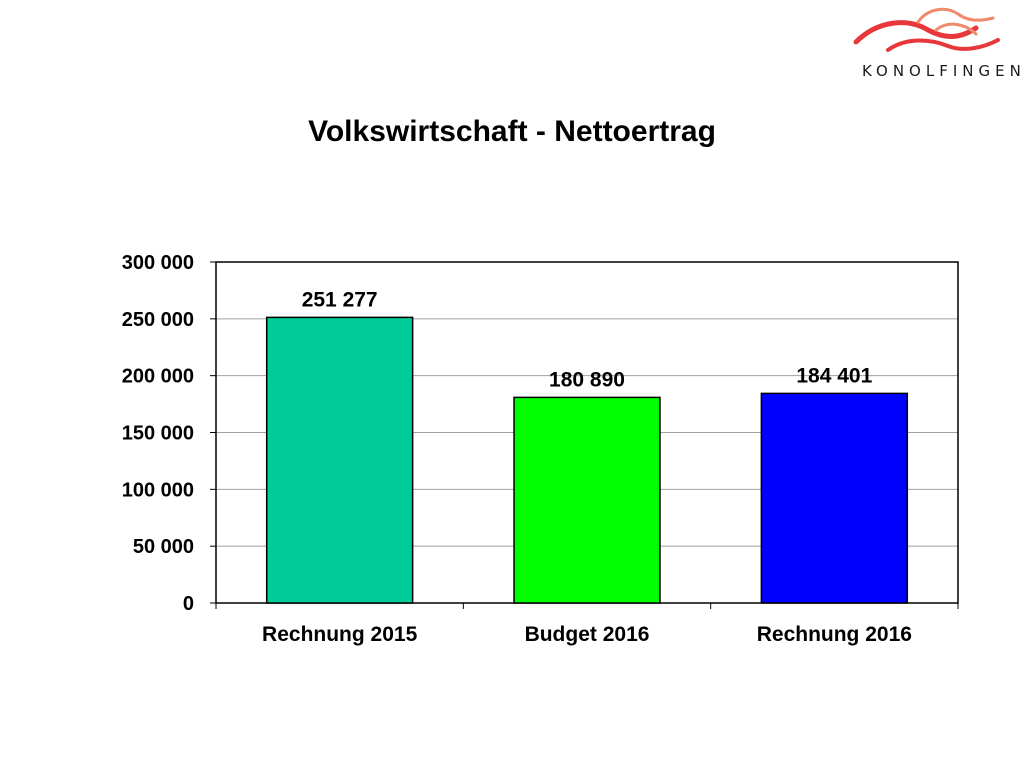 Image resolution: width=1024 pixels, height=768 pixels. Describe the element at coordinates (158, 263) in the screenshot. I see `y-tick-label: 300 000` at that location.